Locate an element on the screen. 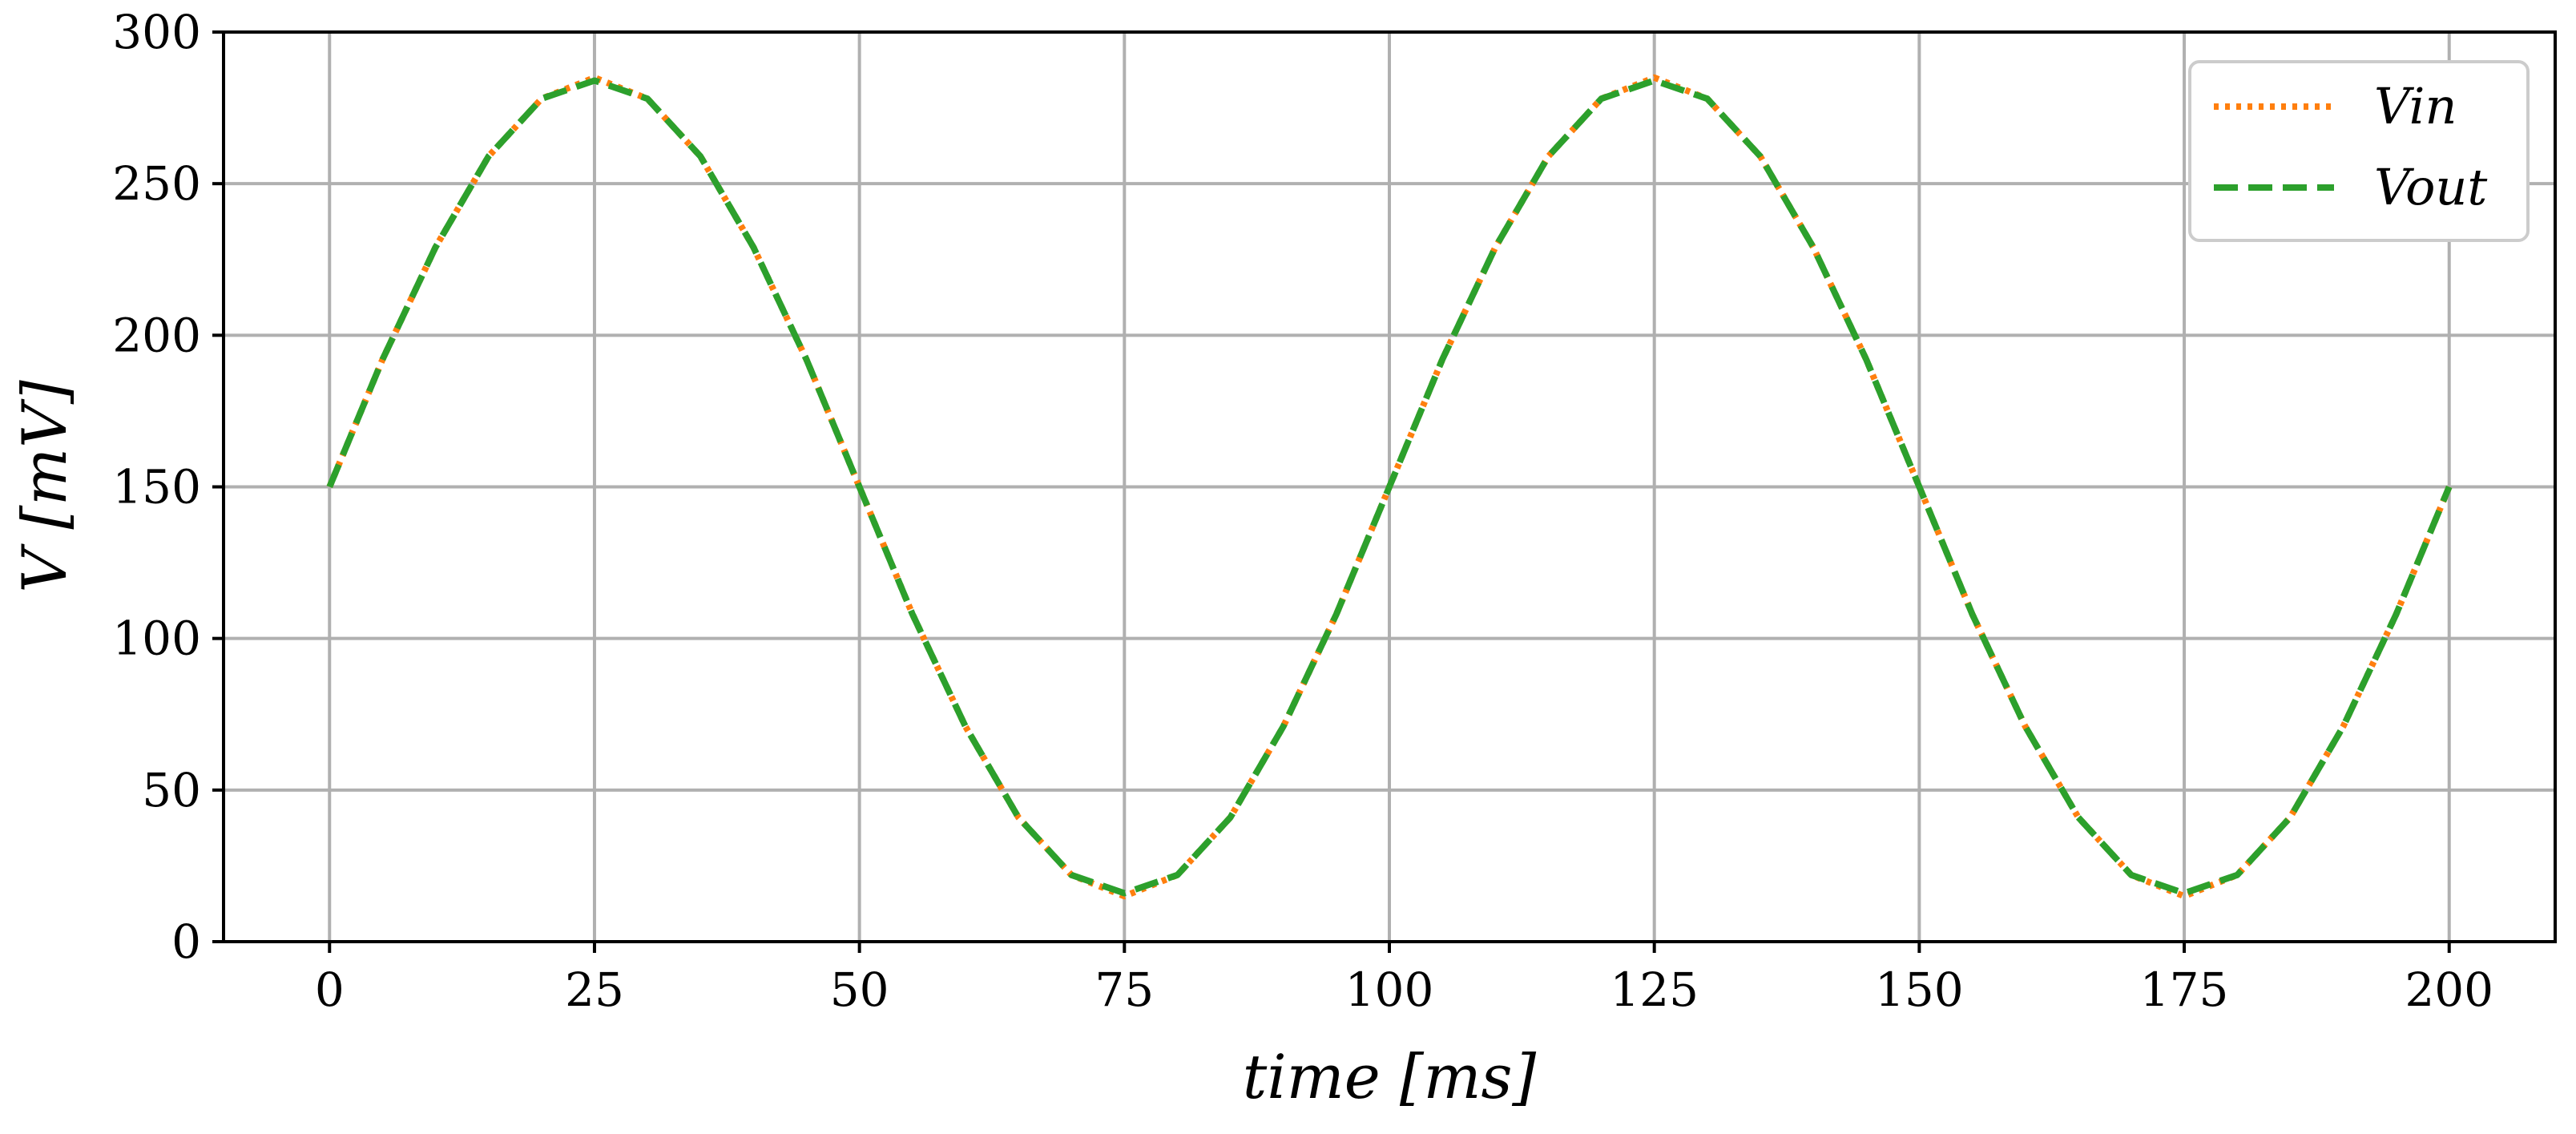 This screenshot has height=1134, width=2576. y-tick-label: 150 is located at coordinates (156, 487).